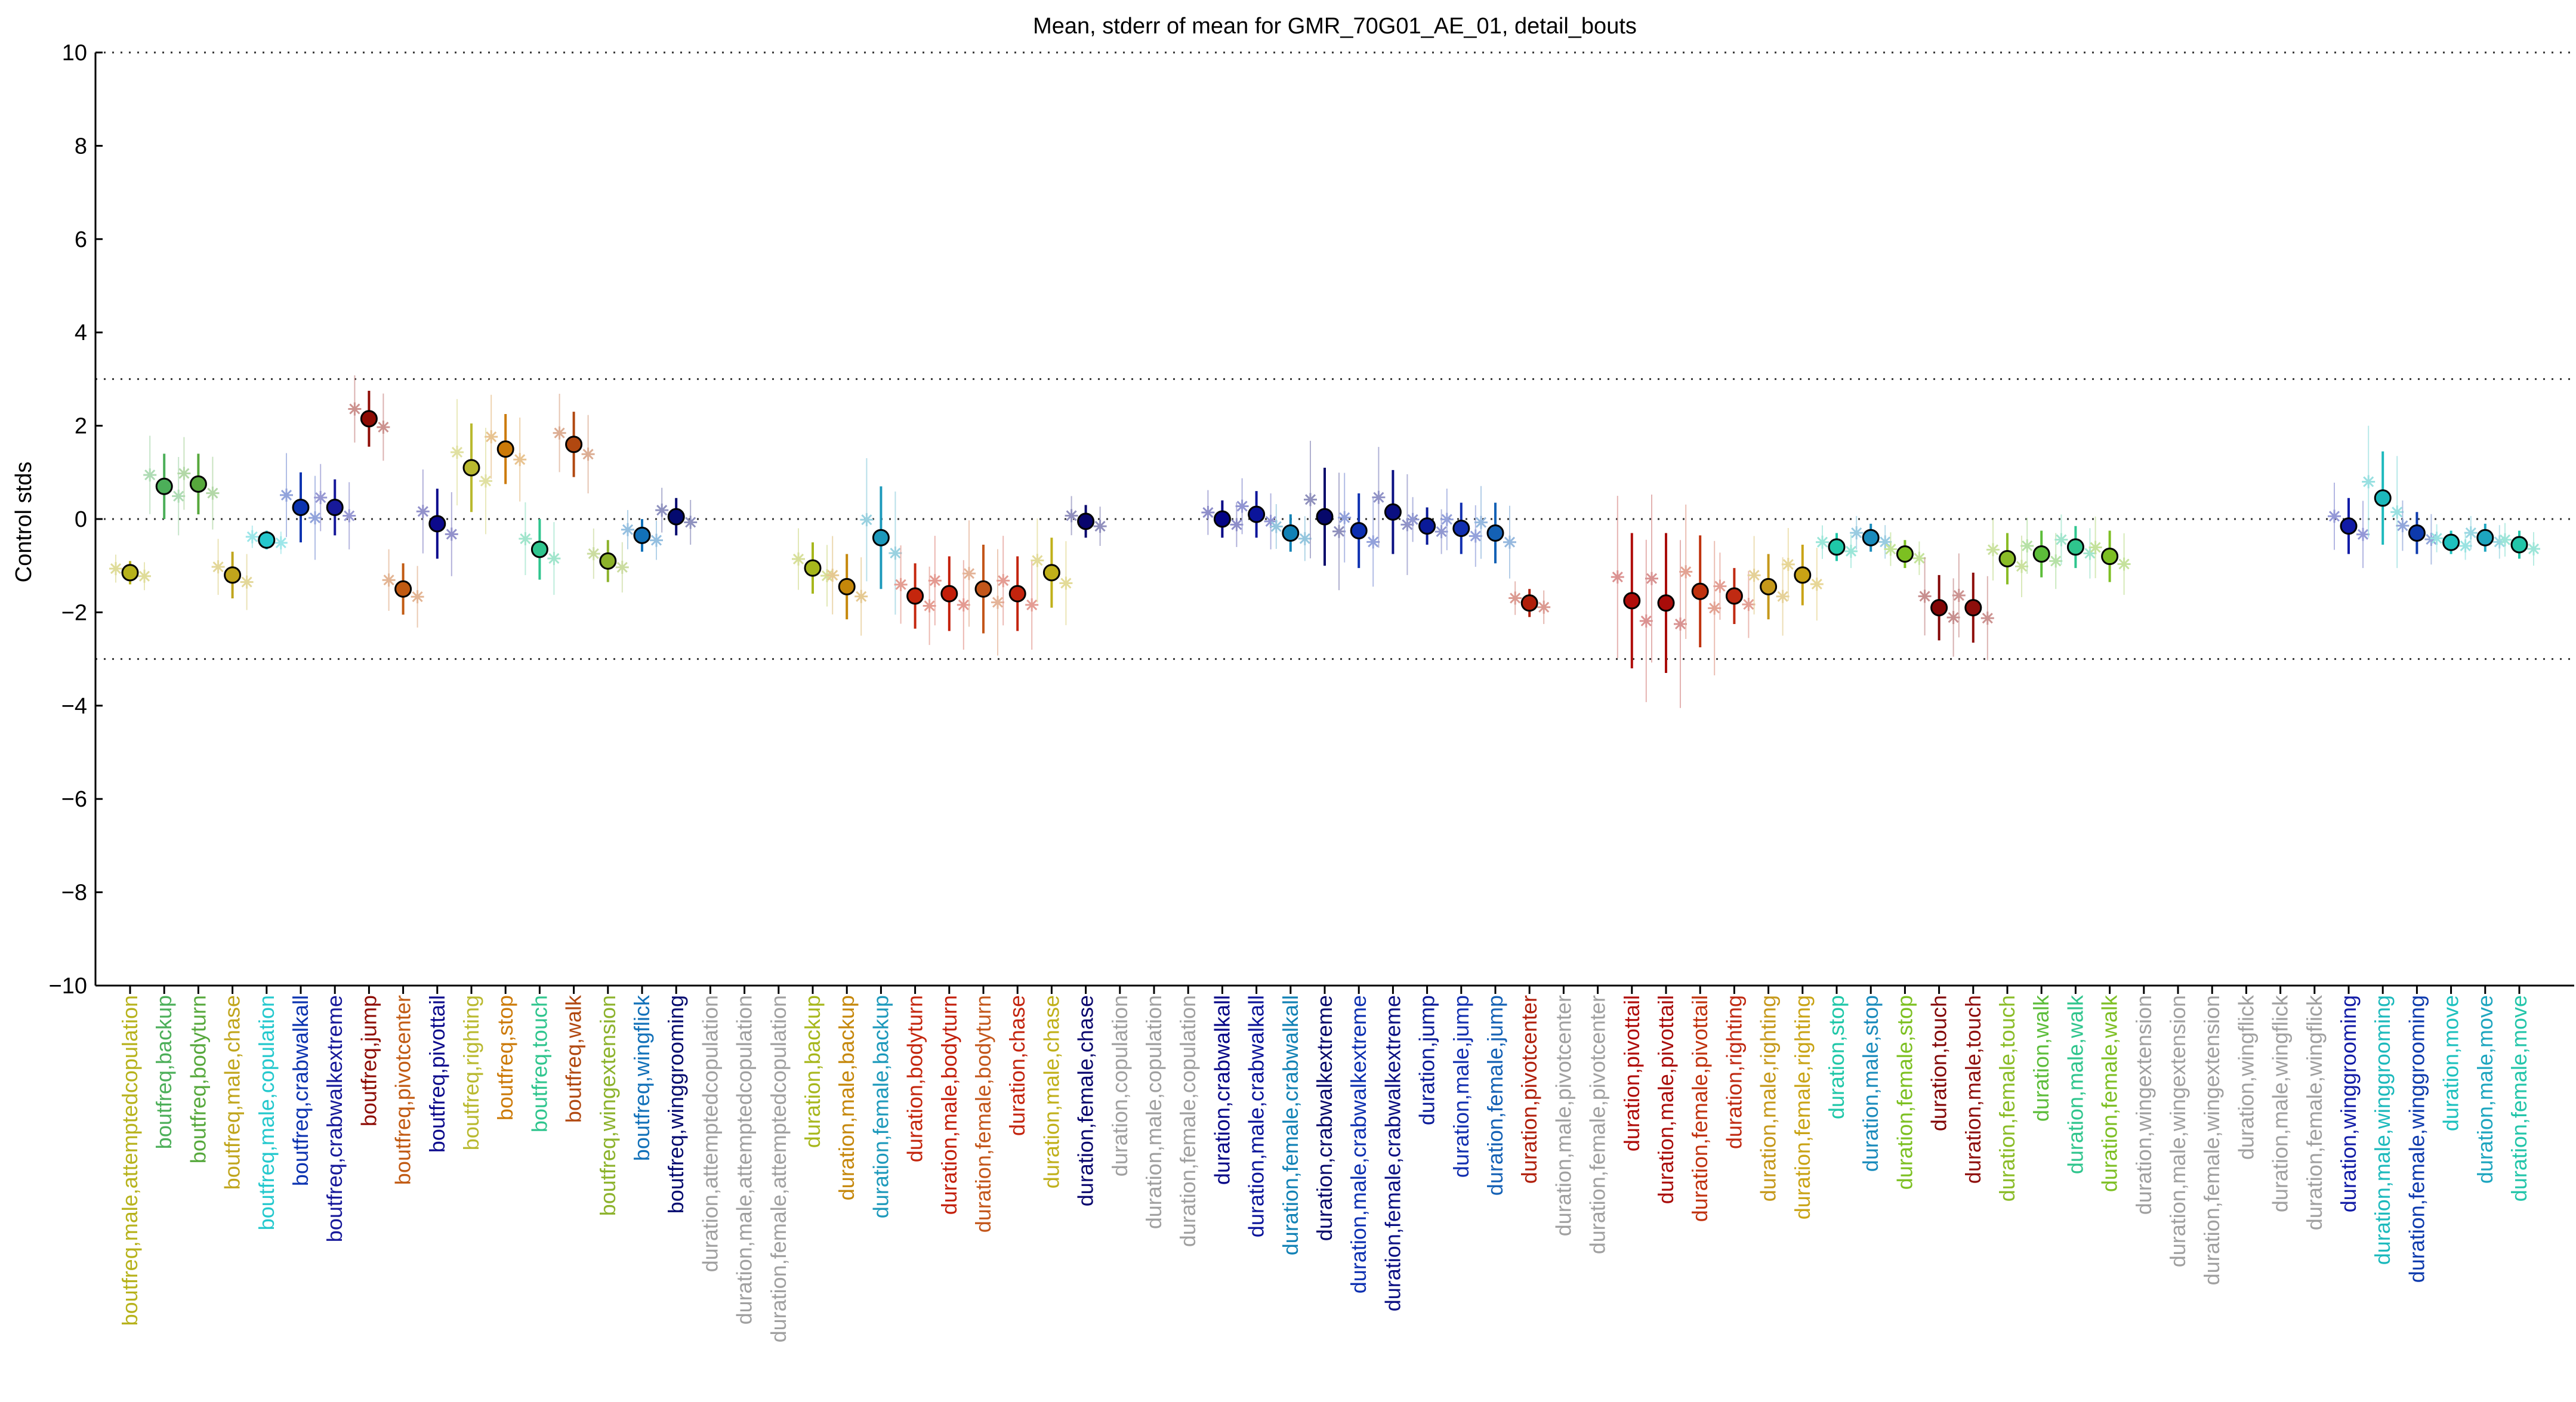 This screenshot has height=1402, width=2576. Describe the element at coordinates (267, 1112) in the screenshot. I see `x-tick-label: boutfreq,male,copulation` at that location.